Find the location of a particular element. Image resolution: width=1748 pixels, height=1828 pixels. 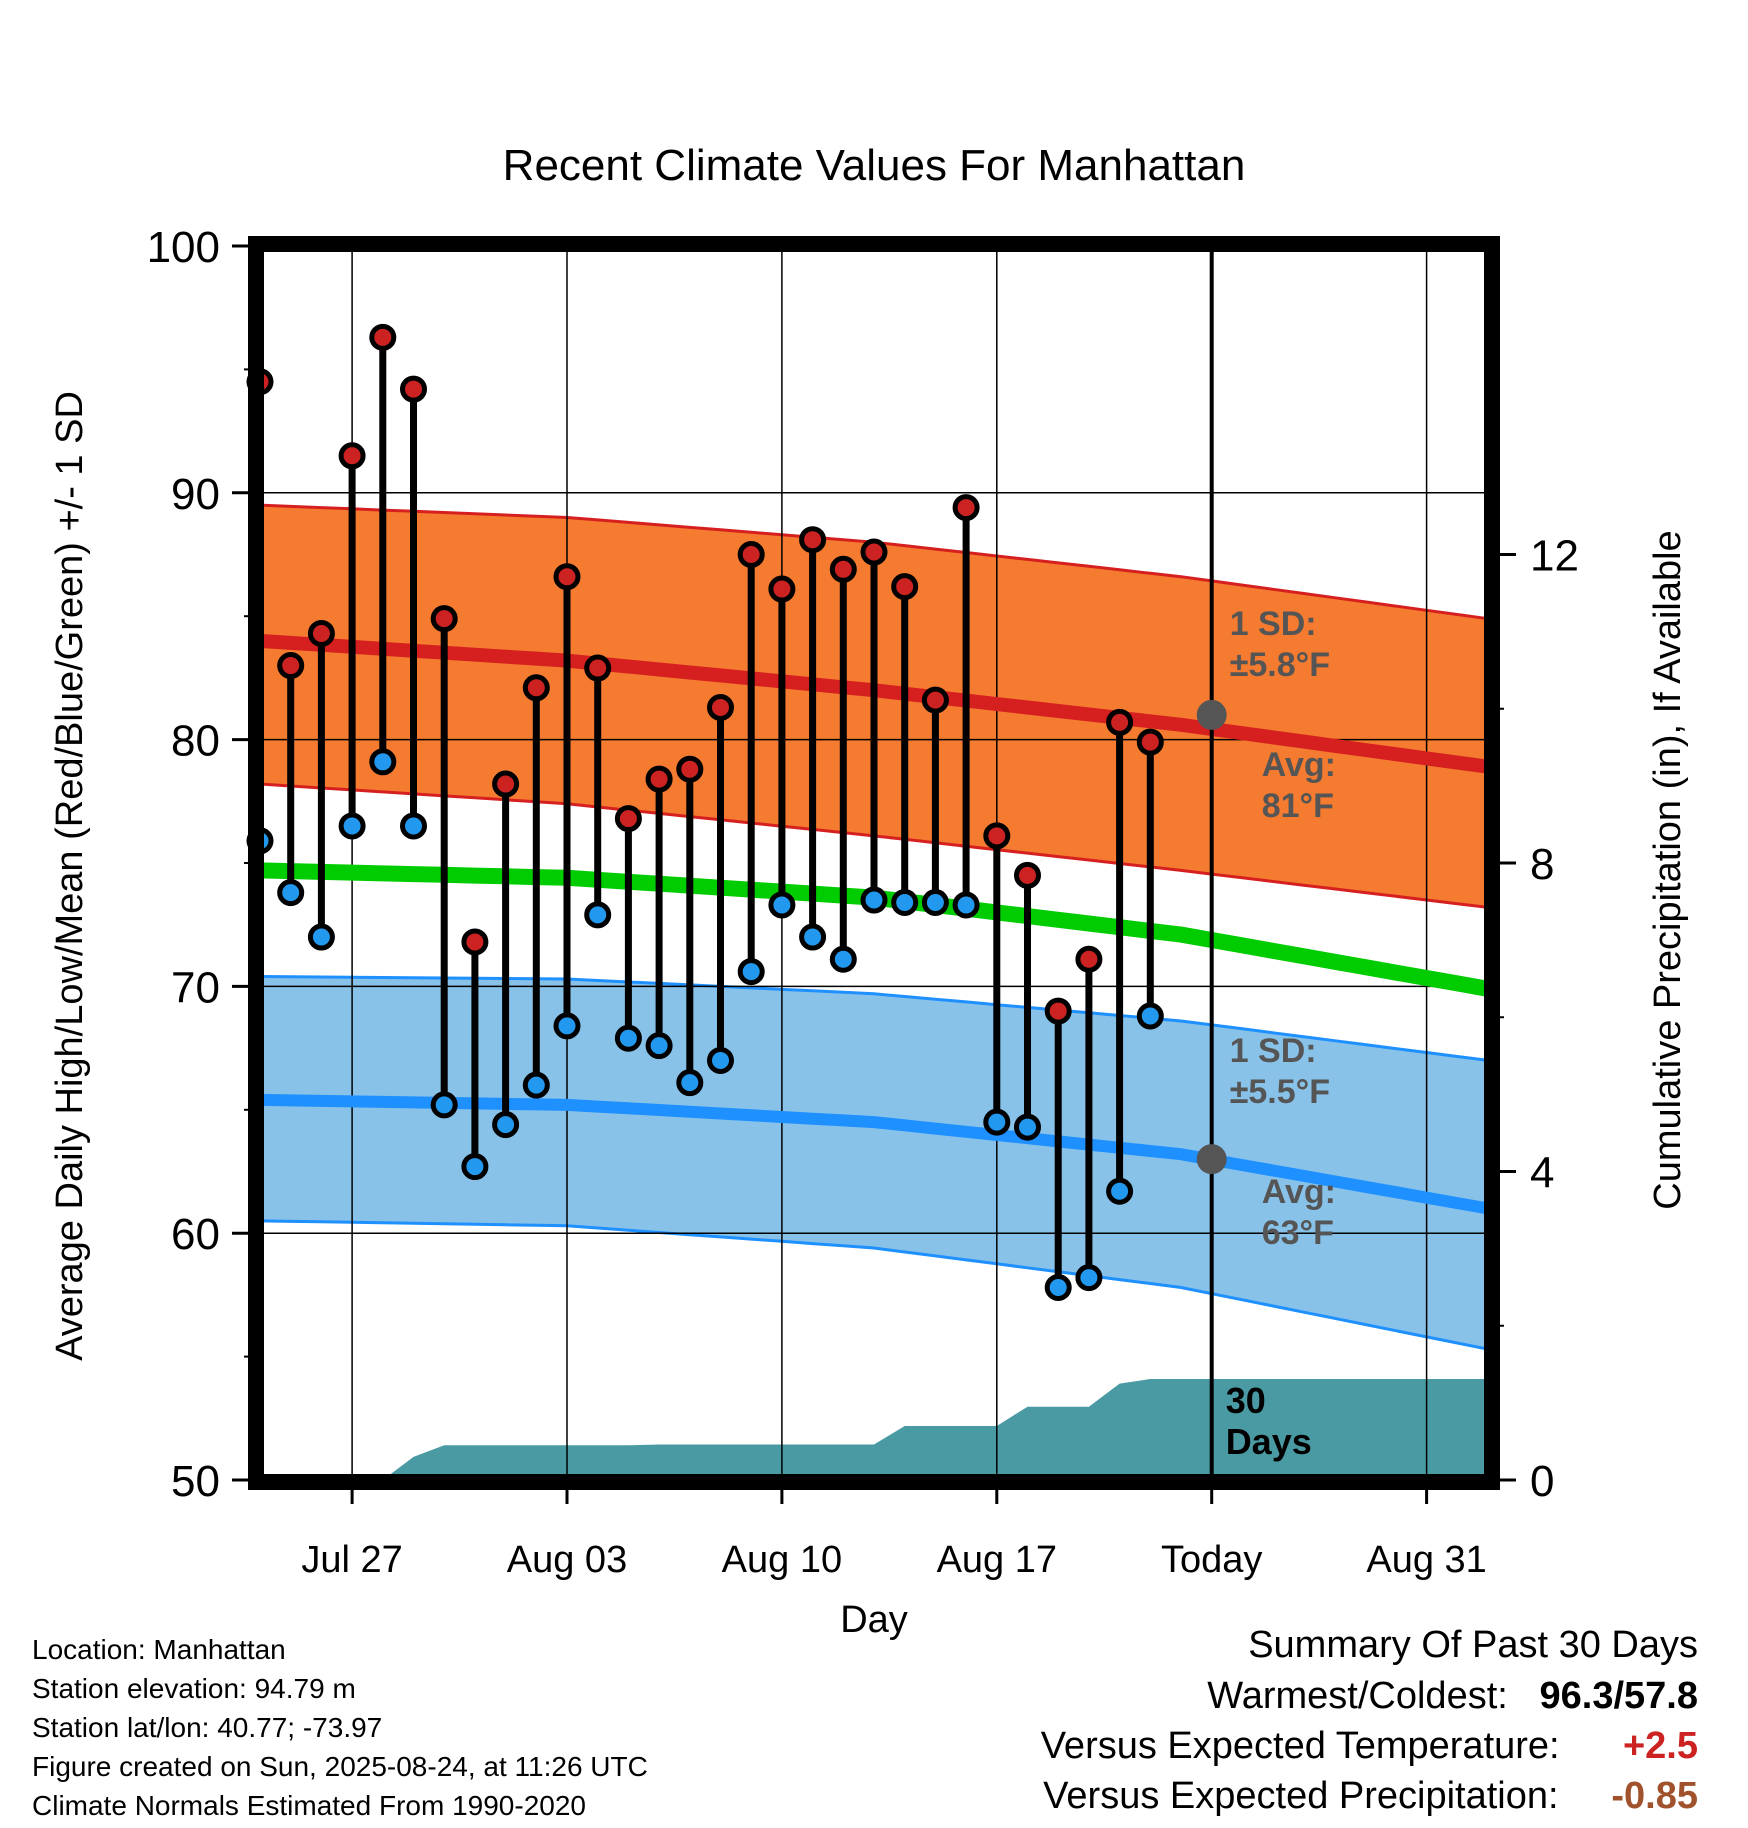

high-avg-value: 81°F is located at coordinates (1298, 806).